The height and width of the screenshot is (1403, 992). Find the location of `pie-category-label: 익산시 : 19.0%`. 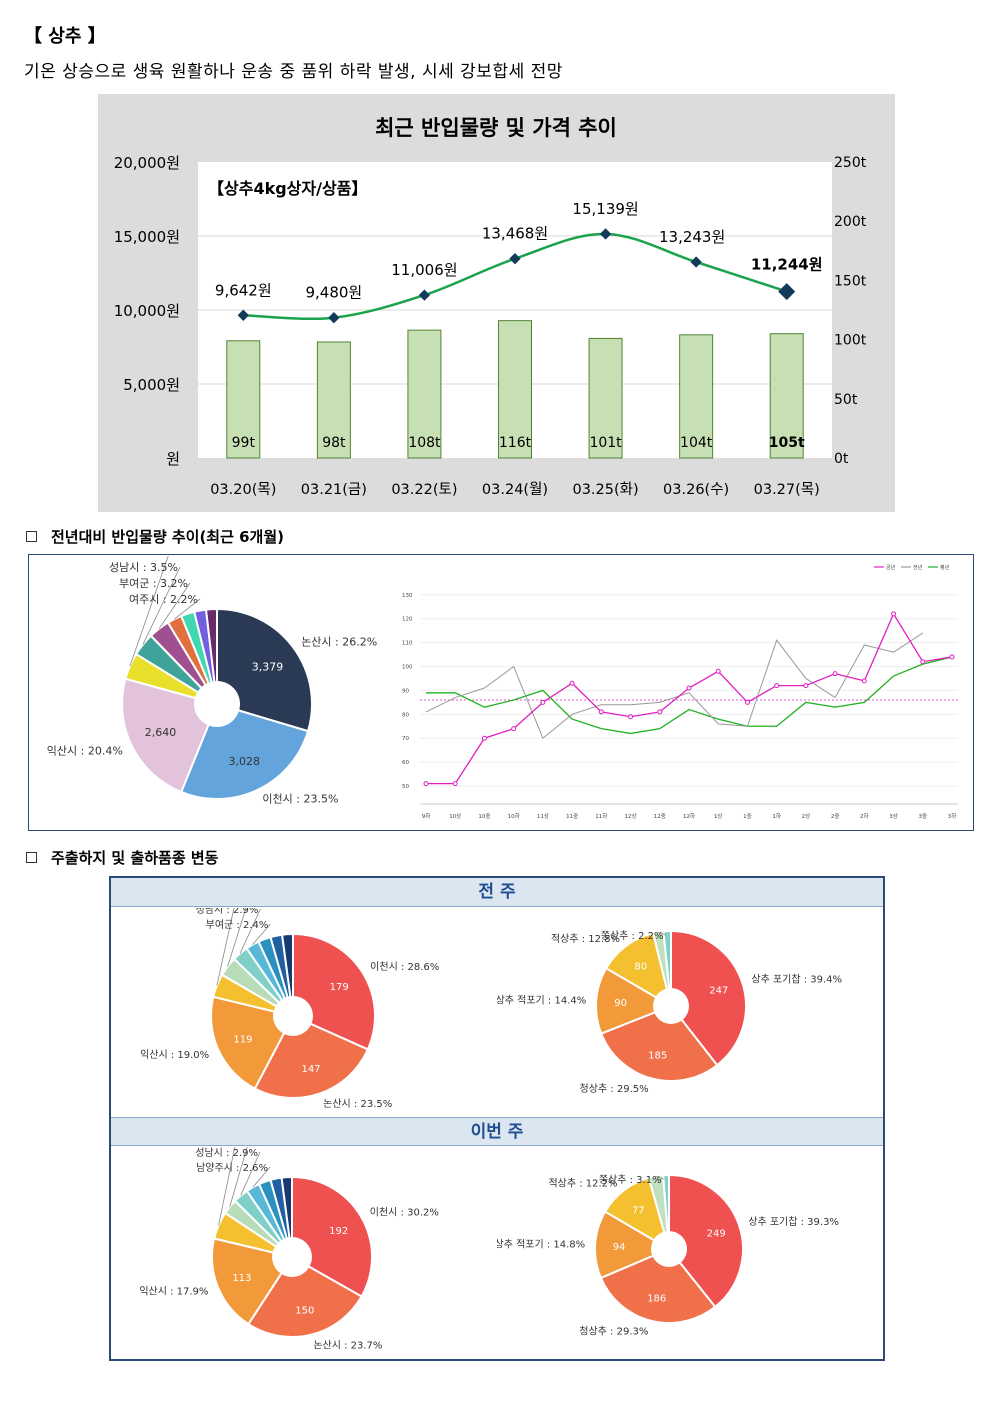

pie-category-label: 익산시 : 19.0% is located at coordinates (174, 1055).